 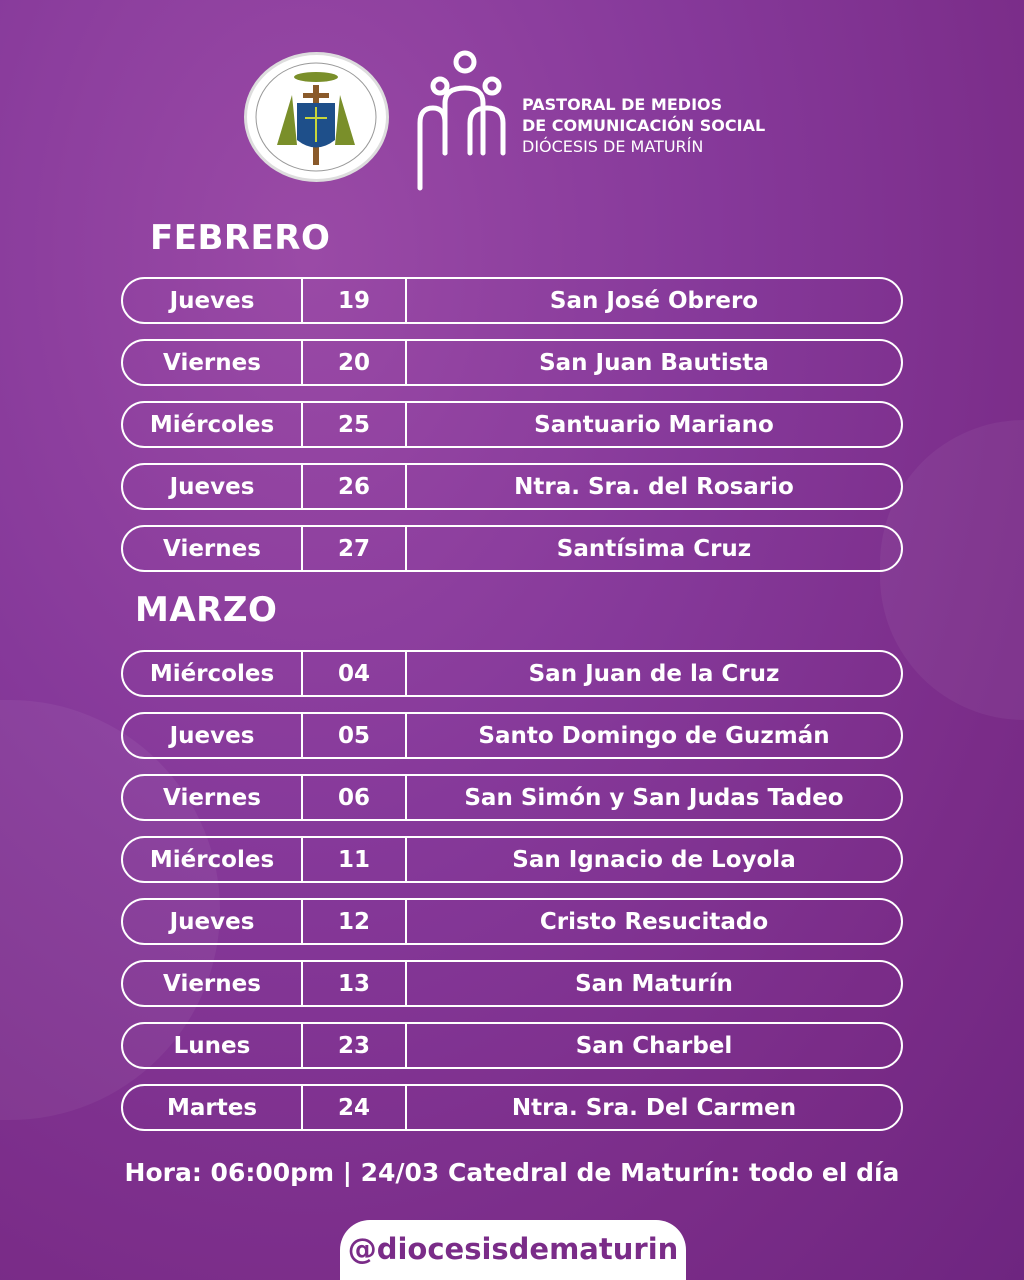 What do you see at coordinates (654, 735) in the screenshot?
I see `place-cell: Santo Domingo de Guzmán` at bounding box center [654, 735].